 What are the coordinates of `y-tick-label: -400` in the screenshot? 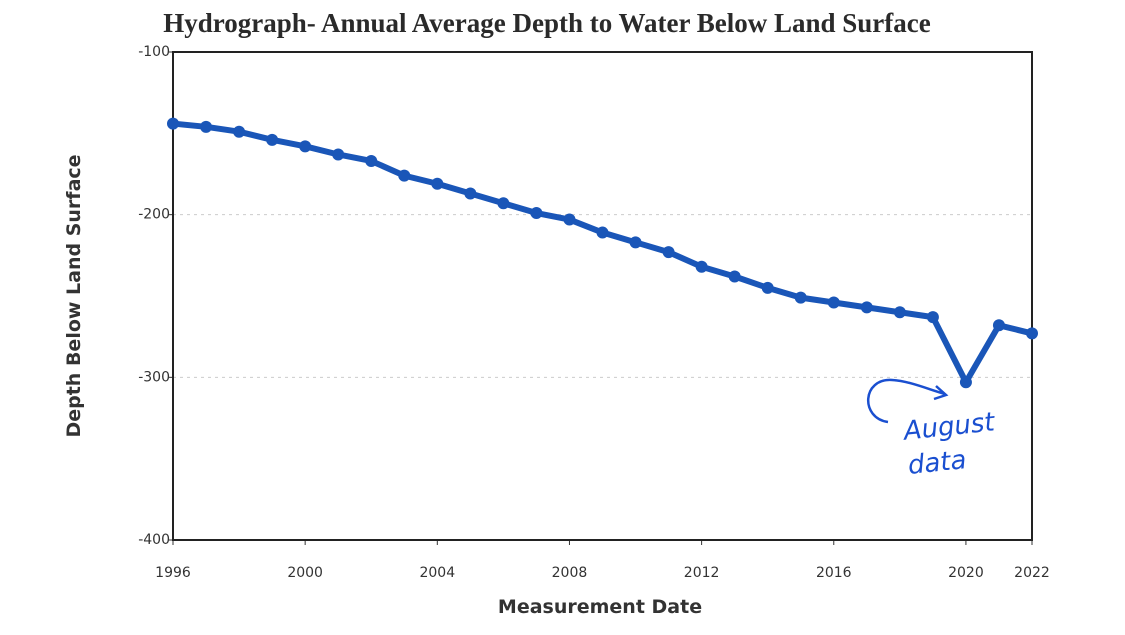 It's located at (154, 540).